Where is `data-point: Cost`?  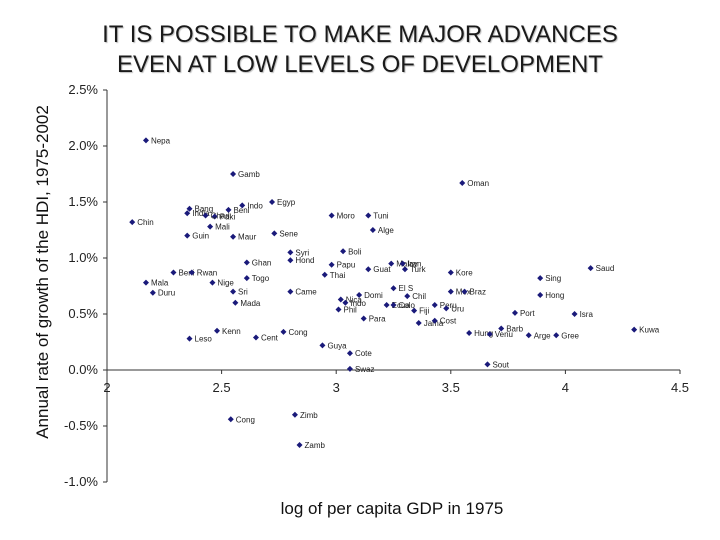 data-point: Cost is located at coordinates (444, 321).